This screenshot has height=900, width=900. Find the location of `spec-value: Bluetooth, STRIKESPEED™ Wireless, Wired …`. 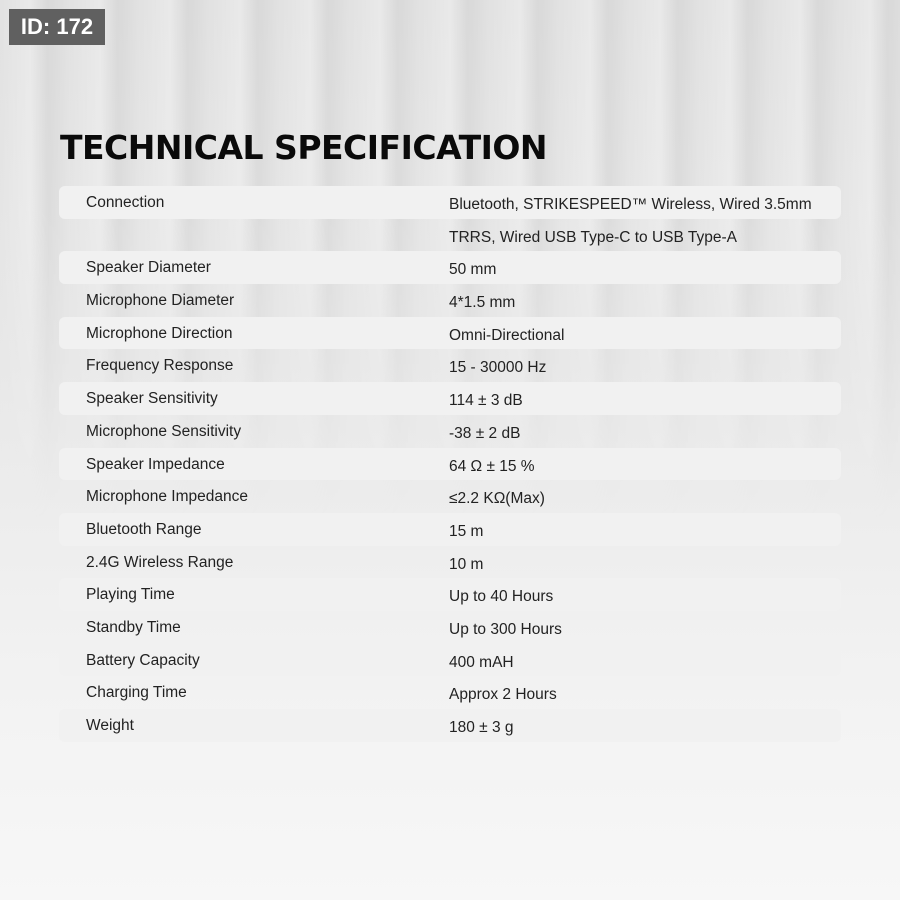

spec-value: Bluetooth, STRIKESPEED™ Wireless, Wired … is located at coordinates (630, 204).